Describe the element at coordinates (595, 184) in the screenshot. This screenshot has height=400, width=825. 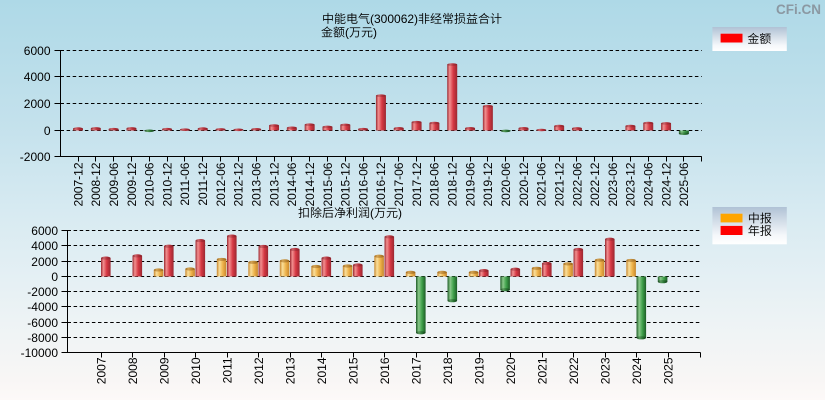
I see `svg-text: 2022-12` at that location.